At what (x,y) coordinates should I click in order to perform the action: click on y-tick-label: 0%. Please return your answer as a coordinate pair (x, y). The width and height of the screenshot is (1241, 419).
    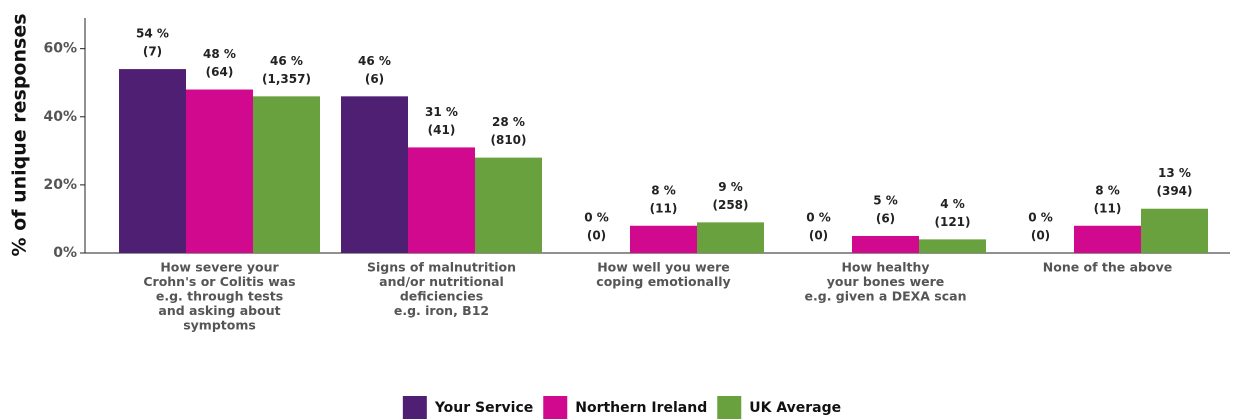
    Looking at the image, I should click on (65, 253).